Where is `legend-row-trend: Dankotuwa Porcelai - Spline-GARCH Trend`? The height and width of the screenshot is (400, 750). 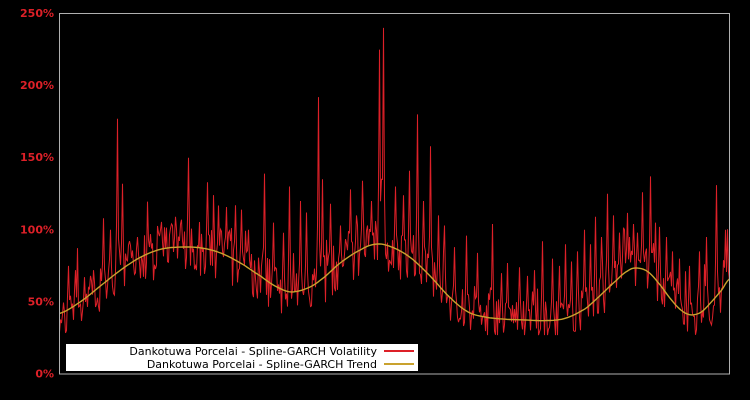 legend-row-trend: Dankotuwa Porcelai - Spline-GARCH Trend is located at coordinates (242, 364).